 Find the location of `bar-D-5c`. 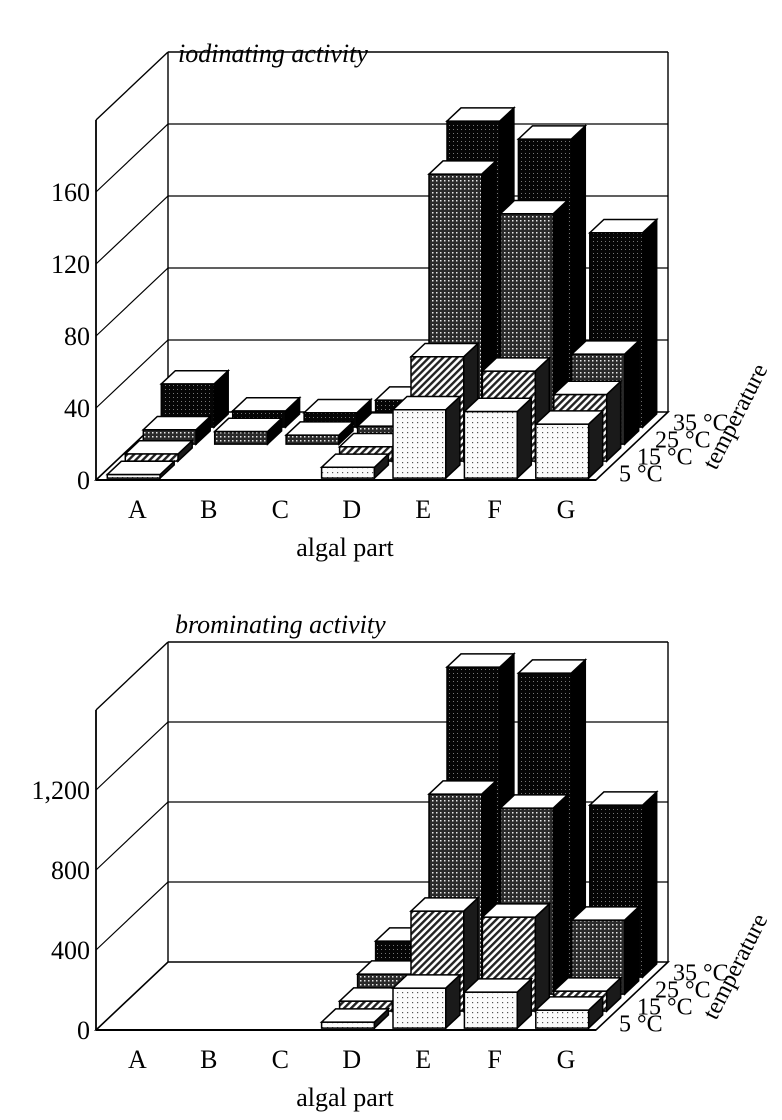

bar-D-5c is located at coordinates (355, 1018).